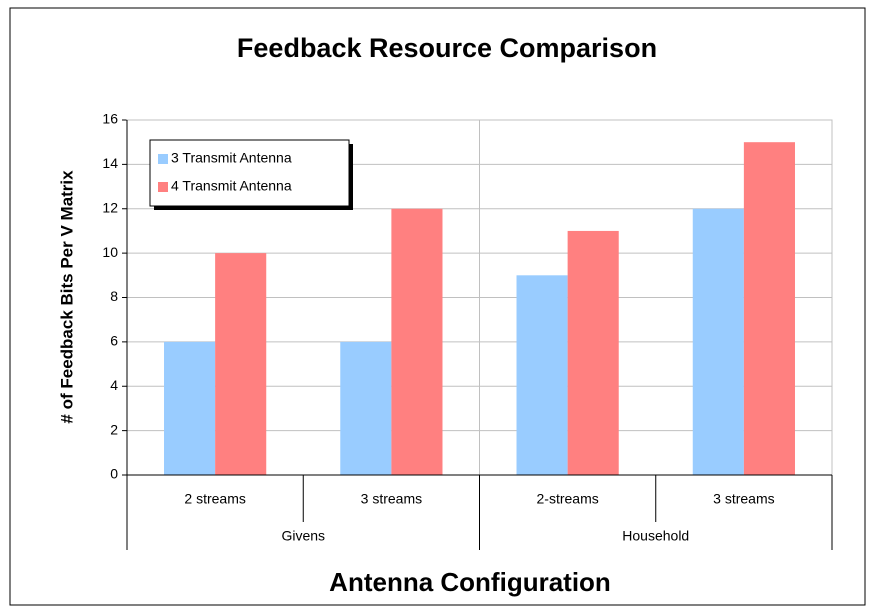 The image size is (873, 615). I want to click on x-group-label: Household, so click(655, 536).